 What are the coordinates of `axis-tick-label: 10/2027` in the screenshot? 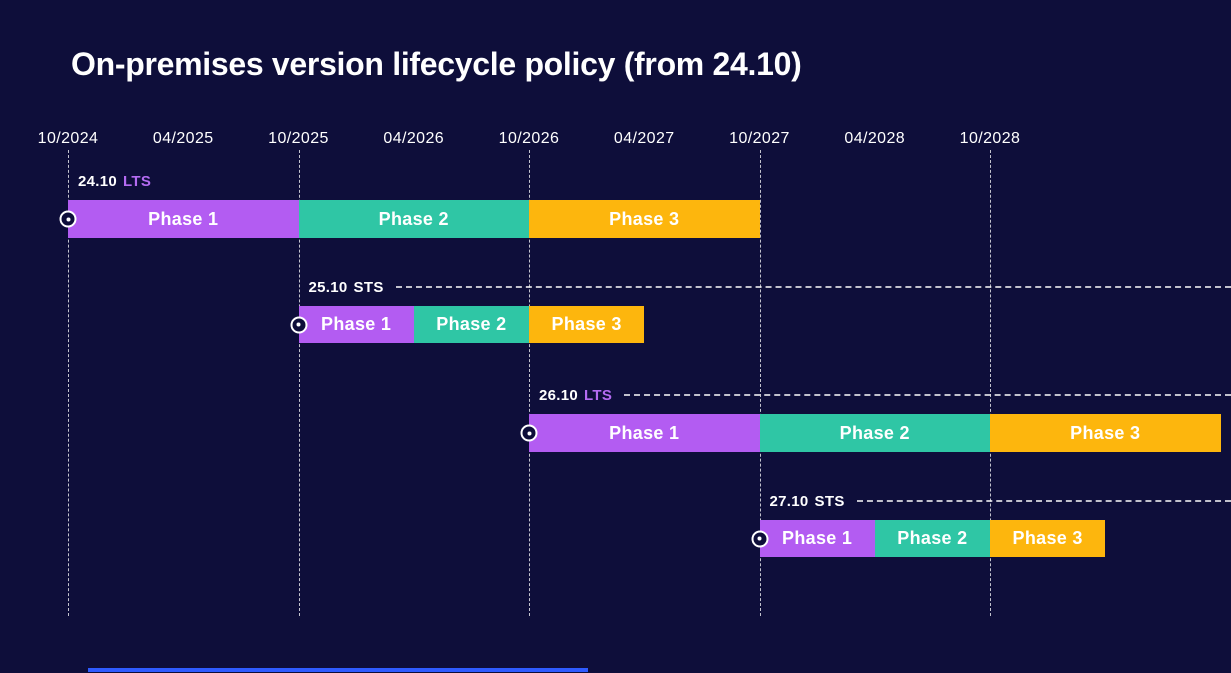 It's located at (759, 138).